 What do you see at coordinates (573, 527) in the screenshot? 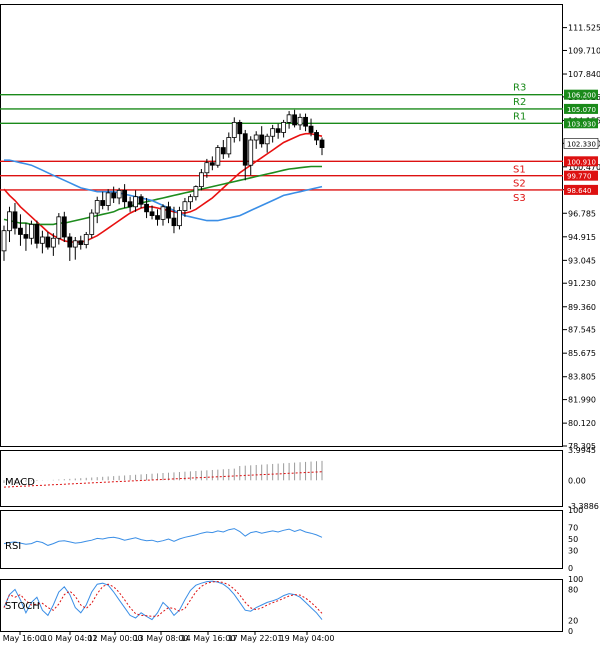
I see `rsi-y-tick-label: 70` at bounding box center [573, 527].